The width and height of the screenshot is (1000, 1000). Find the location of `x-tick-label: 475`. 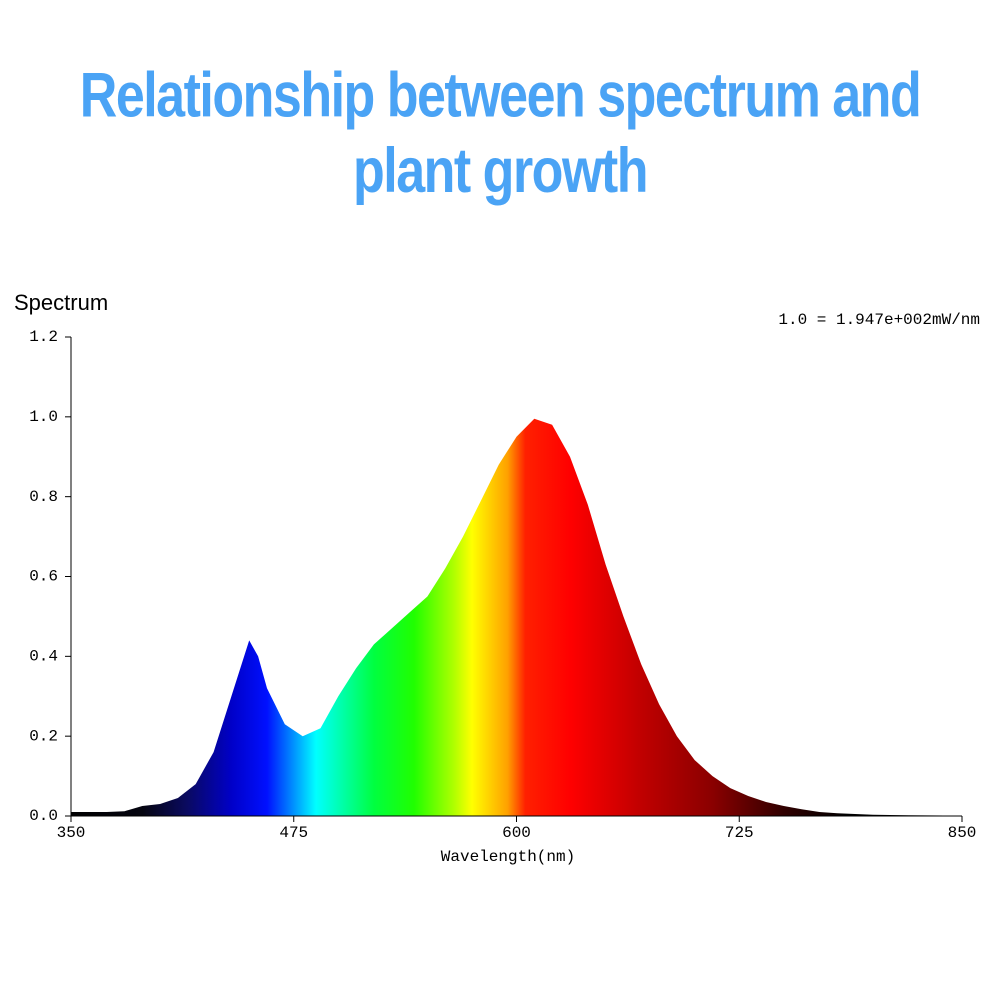

x-tick-label: 475 is located at coordinates (293, 833).